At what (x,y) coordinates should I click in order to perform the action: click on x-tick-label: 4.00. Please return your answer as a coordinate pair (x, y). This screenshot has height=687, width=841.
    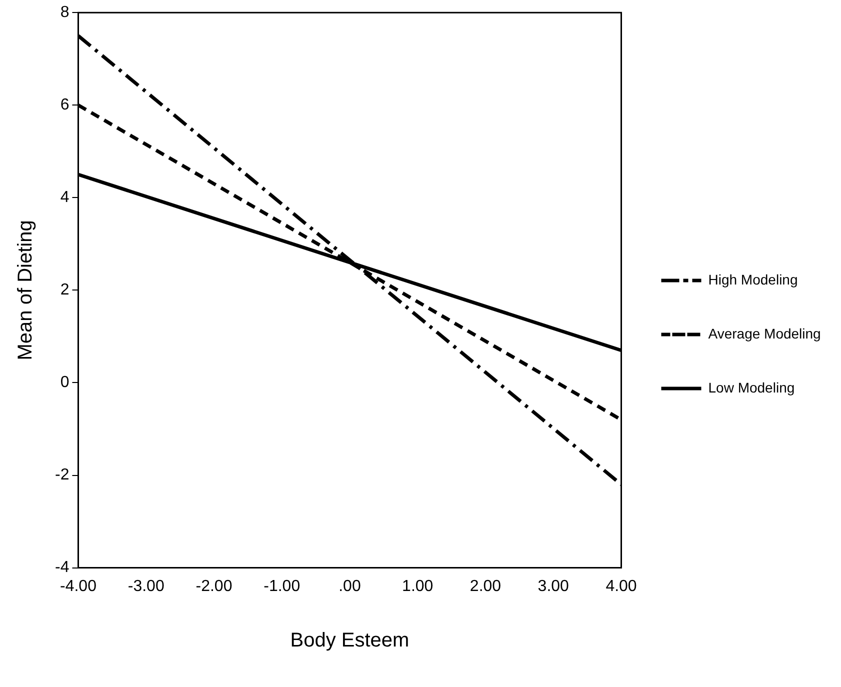
    Looking at the image, I should click on (621, 586).